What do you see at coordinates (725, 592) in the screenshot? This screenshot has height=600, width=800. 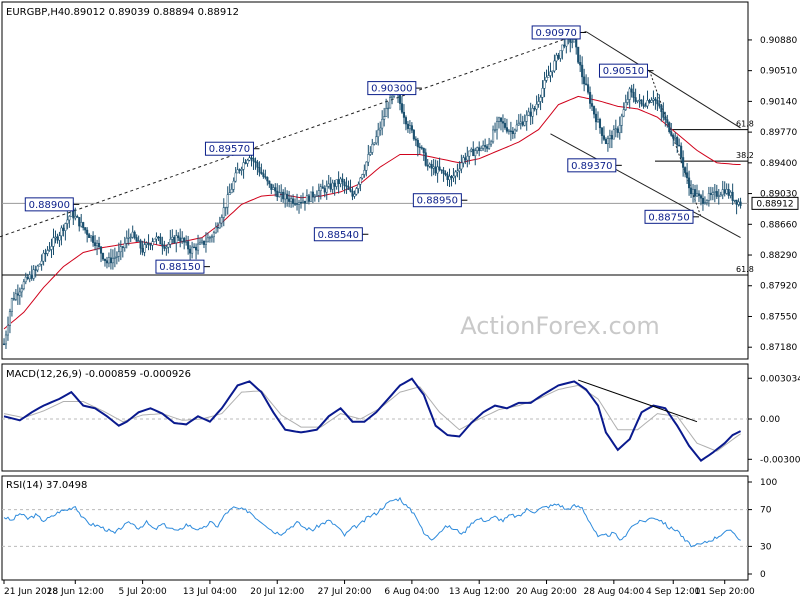 I see `time-tick-label: 11 Sep 20:00` at bounding box center [725, 592].